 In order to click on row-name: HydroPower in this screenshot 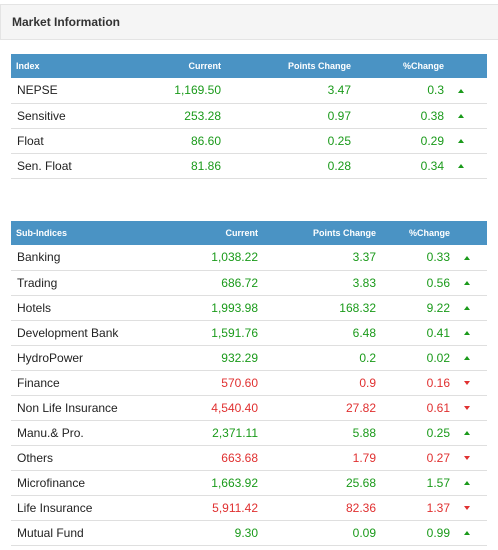, I will do `click(91, 358)`.